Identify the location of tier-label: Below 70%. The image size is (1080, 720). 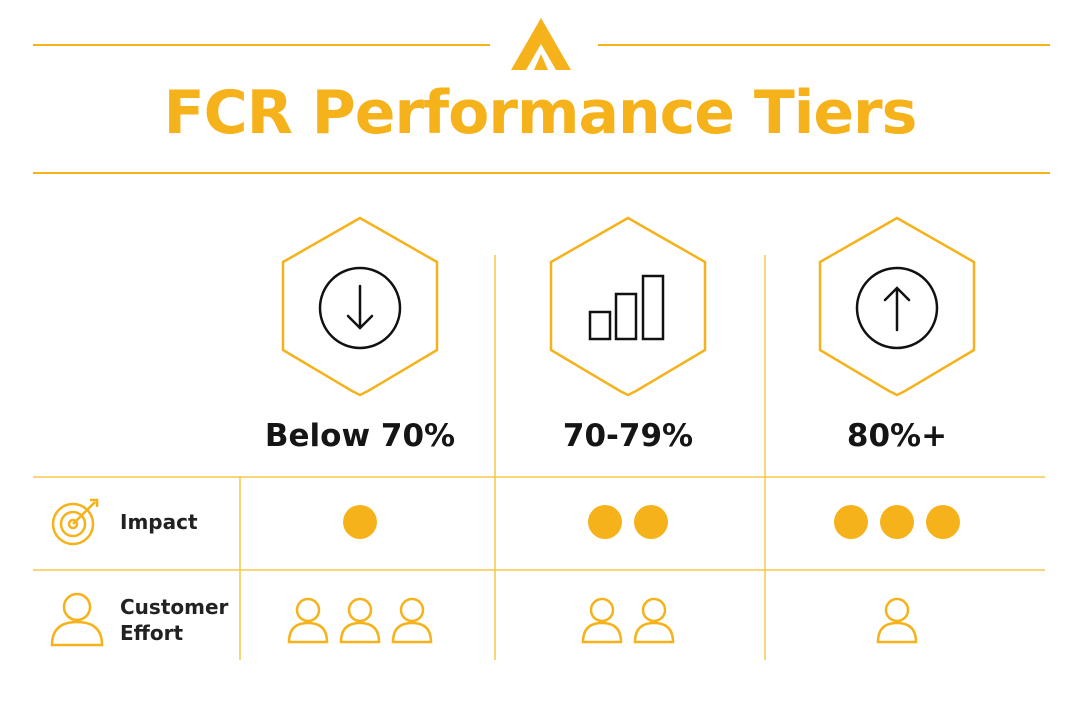
(360, 436).